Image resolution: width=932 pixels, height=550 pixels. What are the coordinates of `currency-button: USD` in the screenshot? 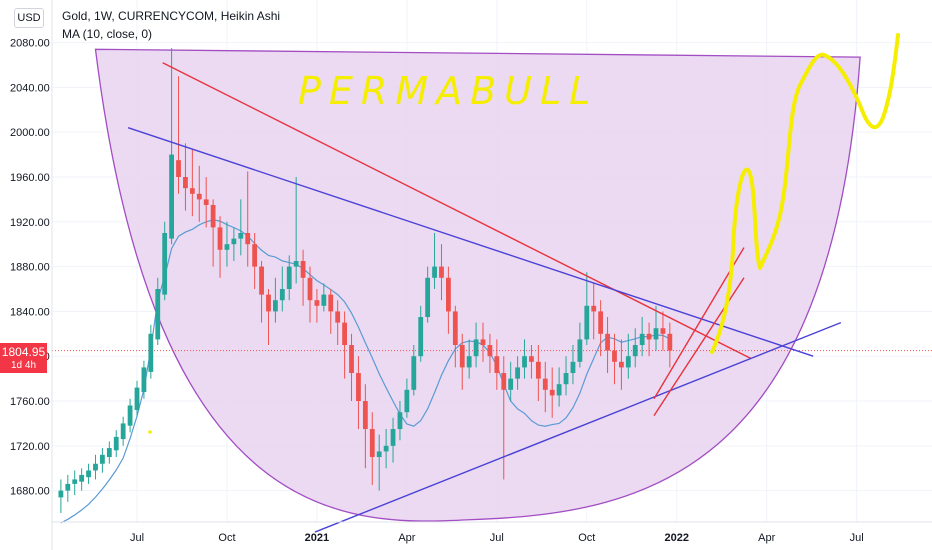 It's located at (29, 18).